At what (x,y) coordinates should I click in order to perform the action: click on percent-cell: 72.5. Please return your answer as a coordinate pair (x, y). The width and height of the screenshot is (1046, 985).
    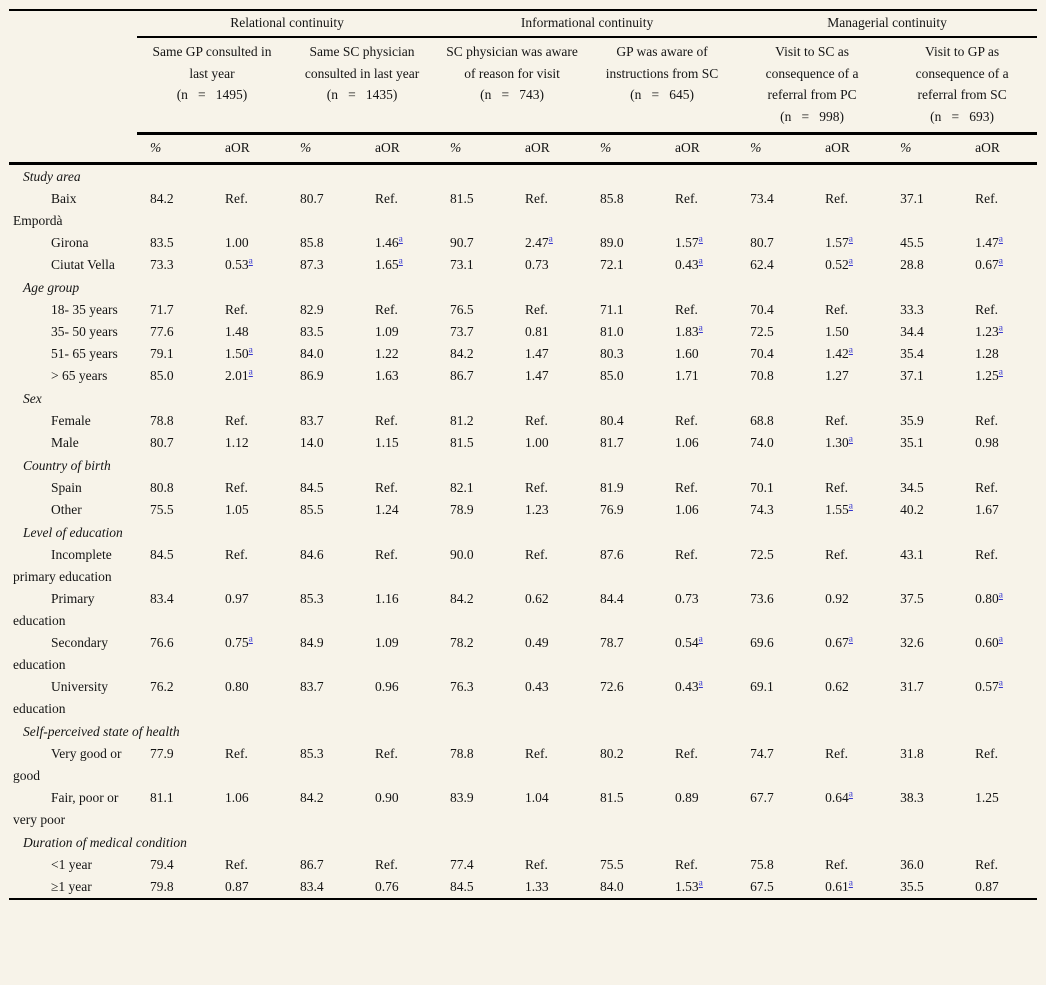
    Looking at the image, I should click on (762, 554).